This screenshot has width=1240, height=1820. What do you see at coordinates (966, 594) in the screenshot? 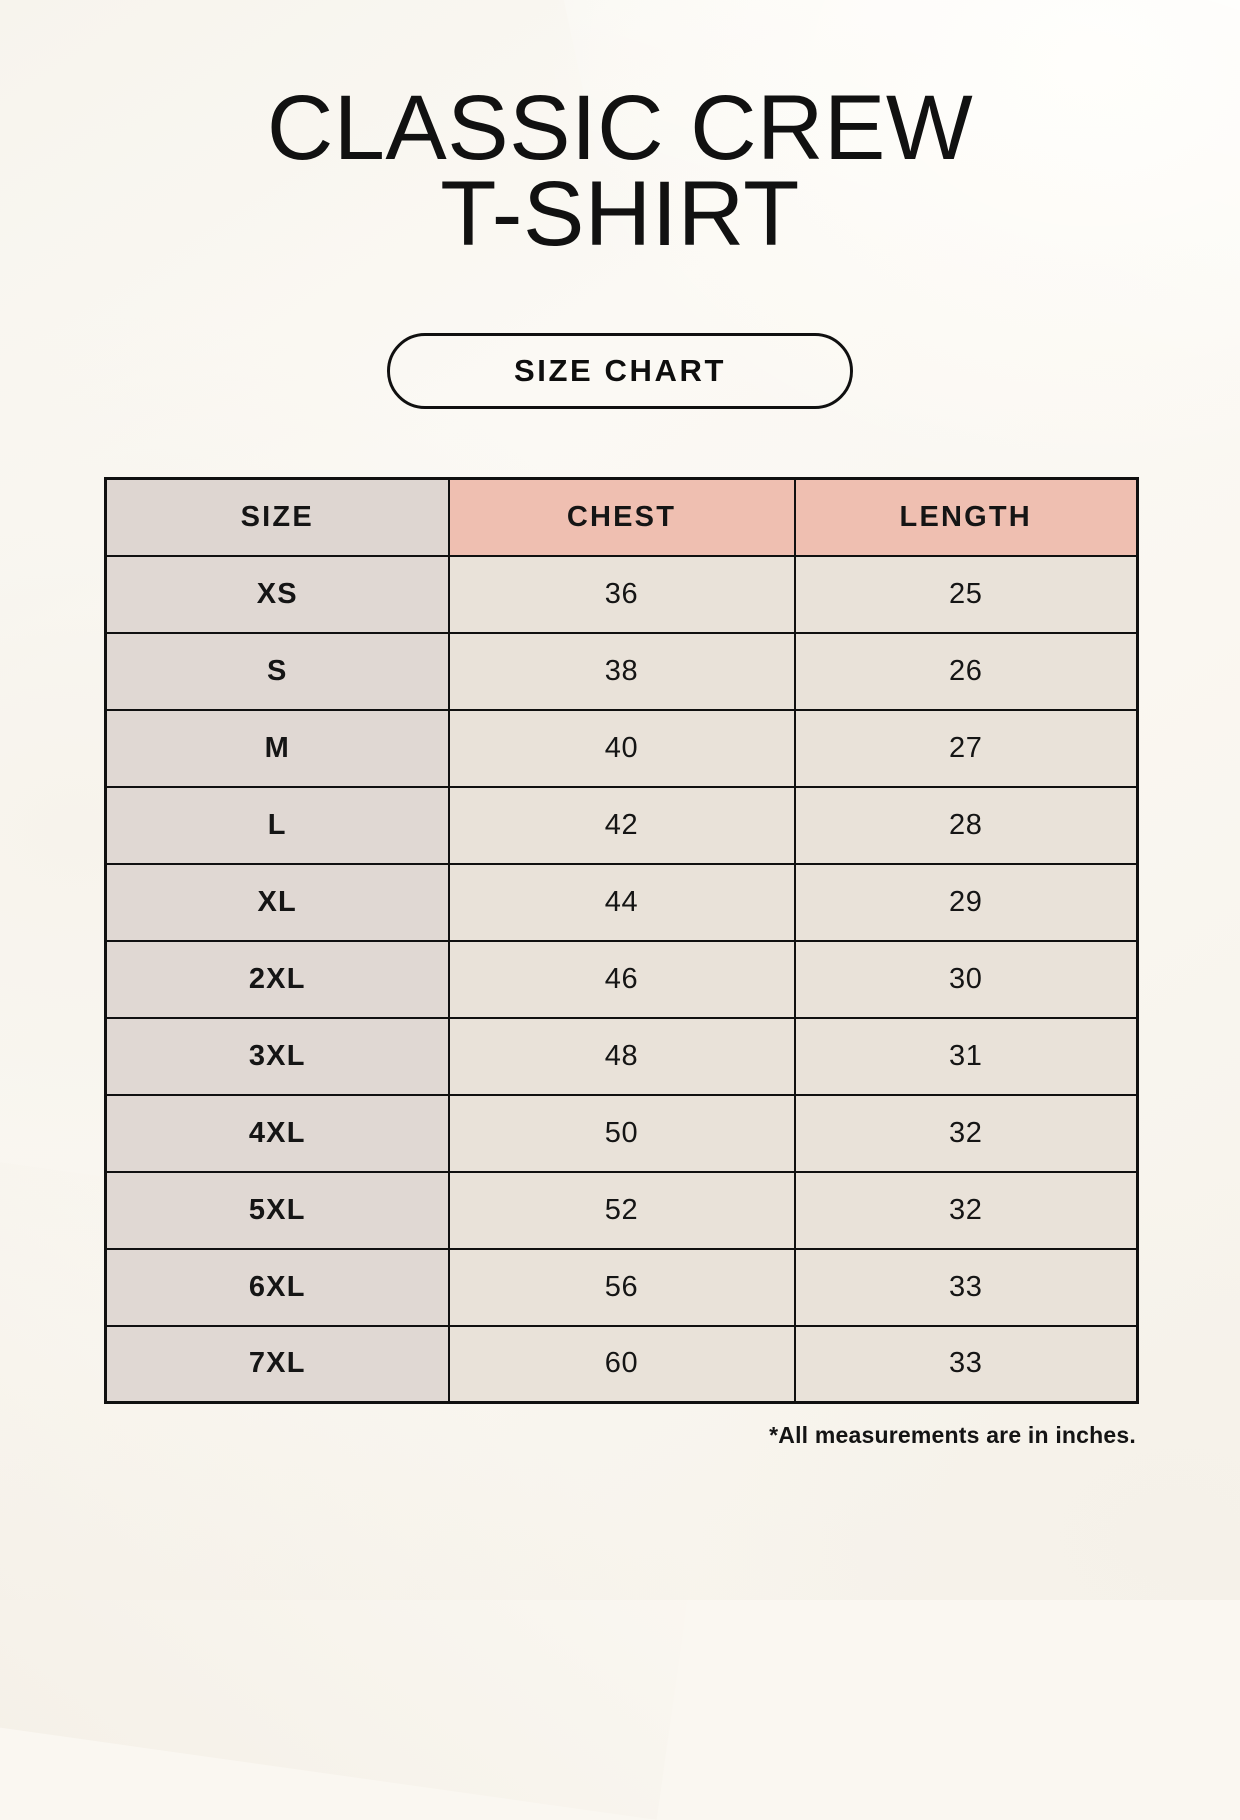
I see `cell-length: 25` at bounding box center [966, 594].